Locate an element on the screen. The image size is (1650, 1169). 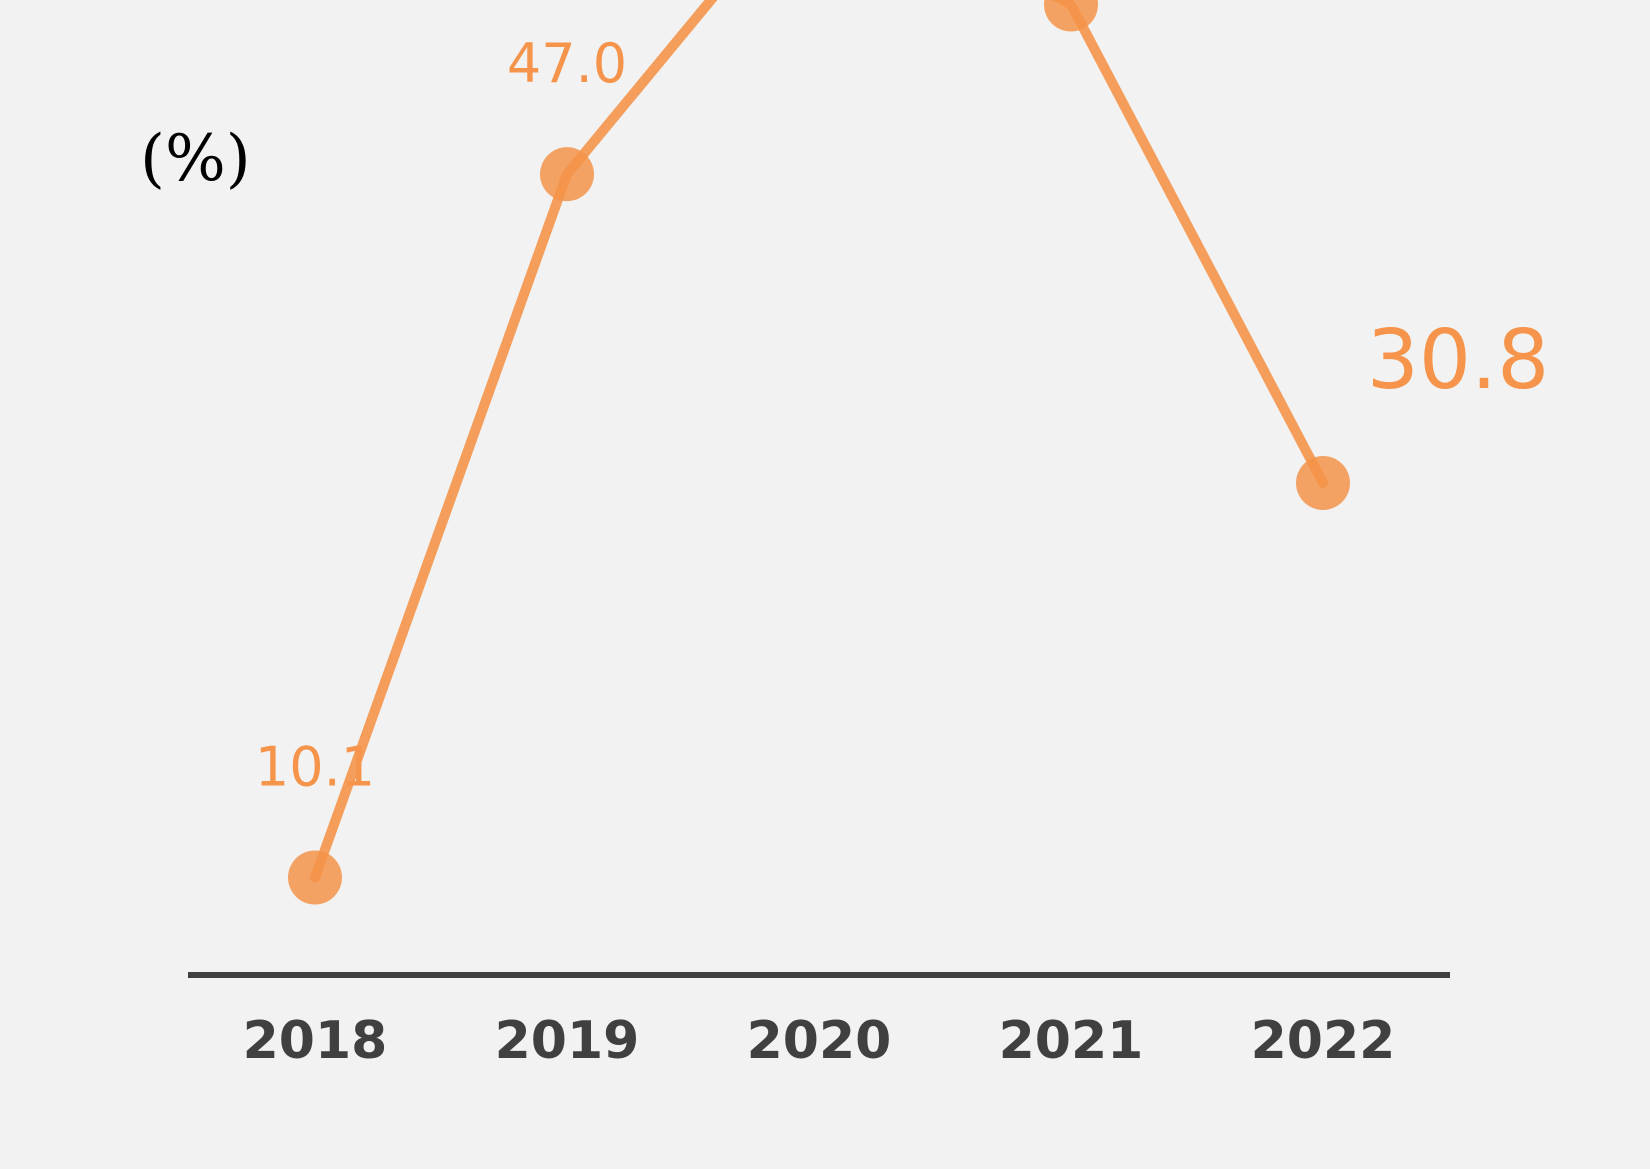
x-tick-label: 2022 is located at coordinates (1323, 1041).